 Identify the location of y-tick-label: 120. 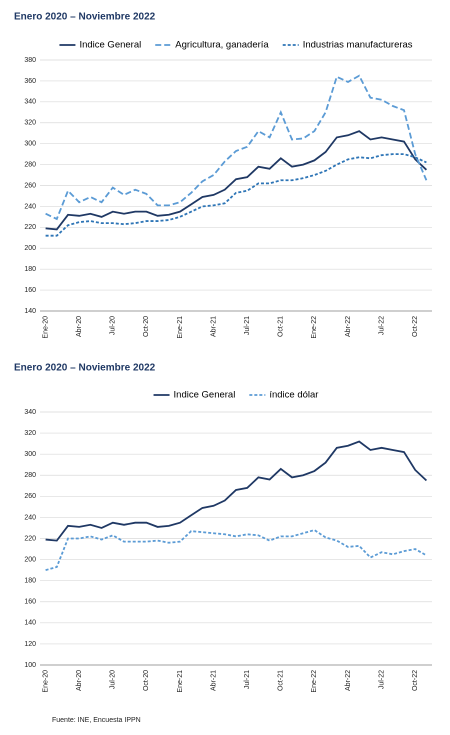
(30, 644).